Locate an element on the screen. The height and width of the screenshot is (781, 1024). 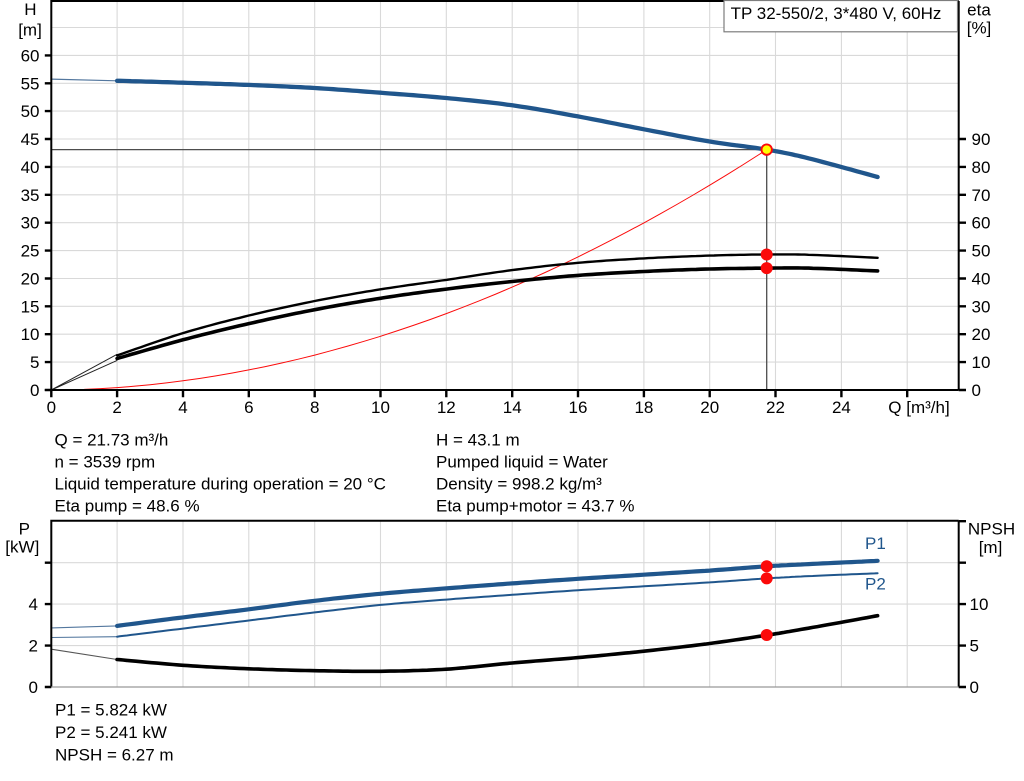
svg-text: 16 is located at coordinates (578, 407).